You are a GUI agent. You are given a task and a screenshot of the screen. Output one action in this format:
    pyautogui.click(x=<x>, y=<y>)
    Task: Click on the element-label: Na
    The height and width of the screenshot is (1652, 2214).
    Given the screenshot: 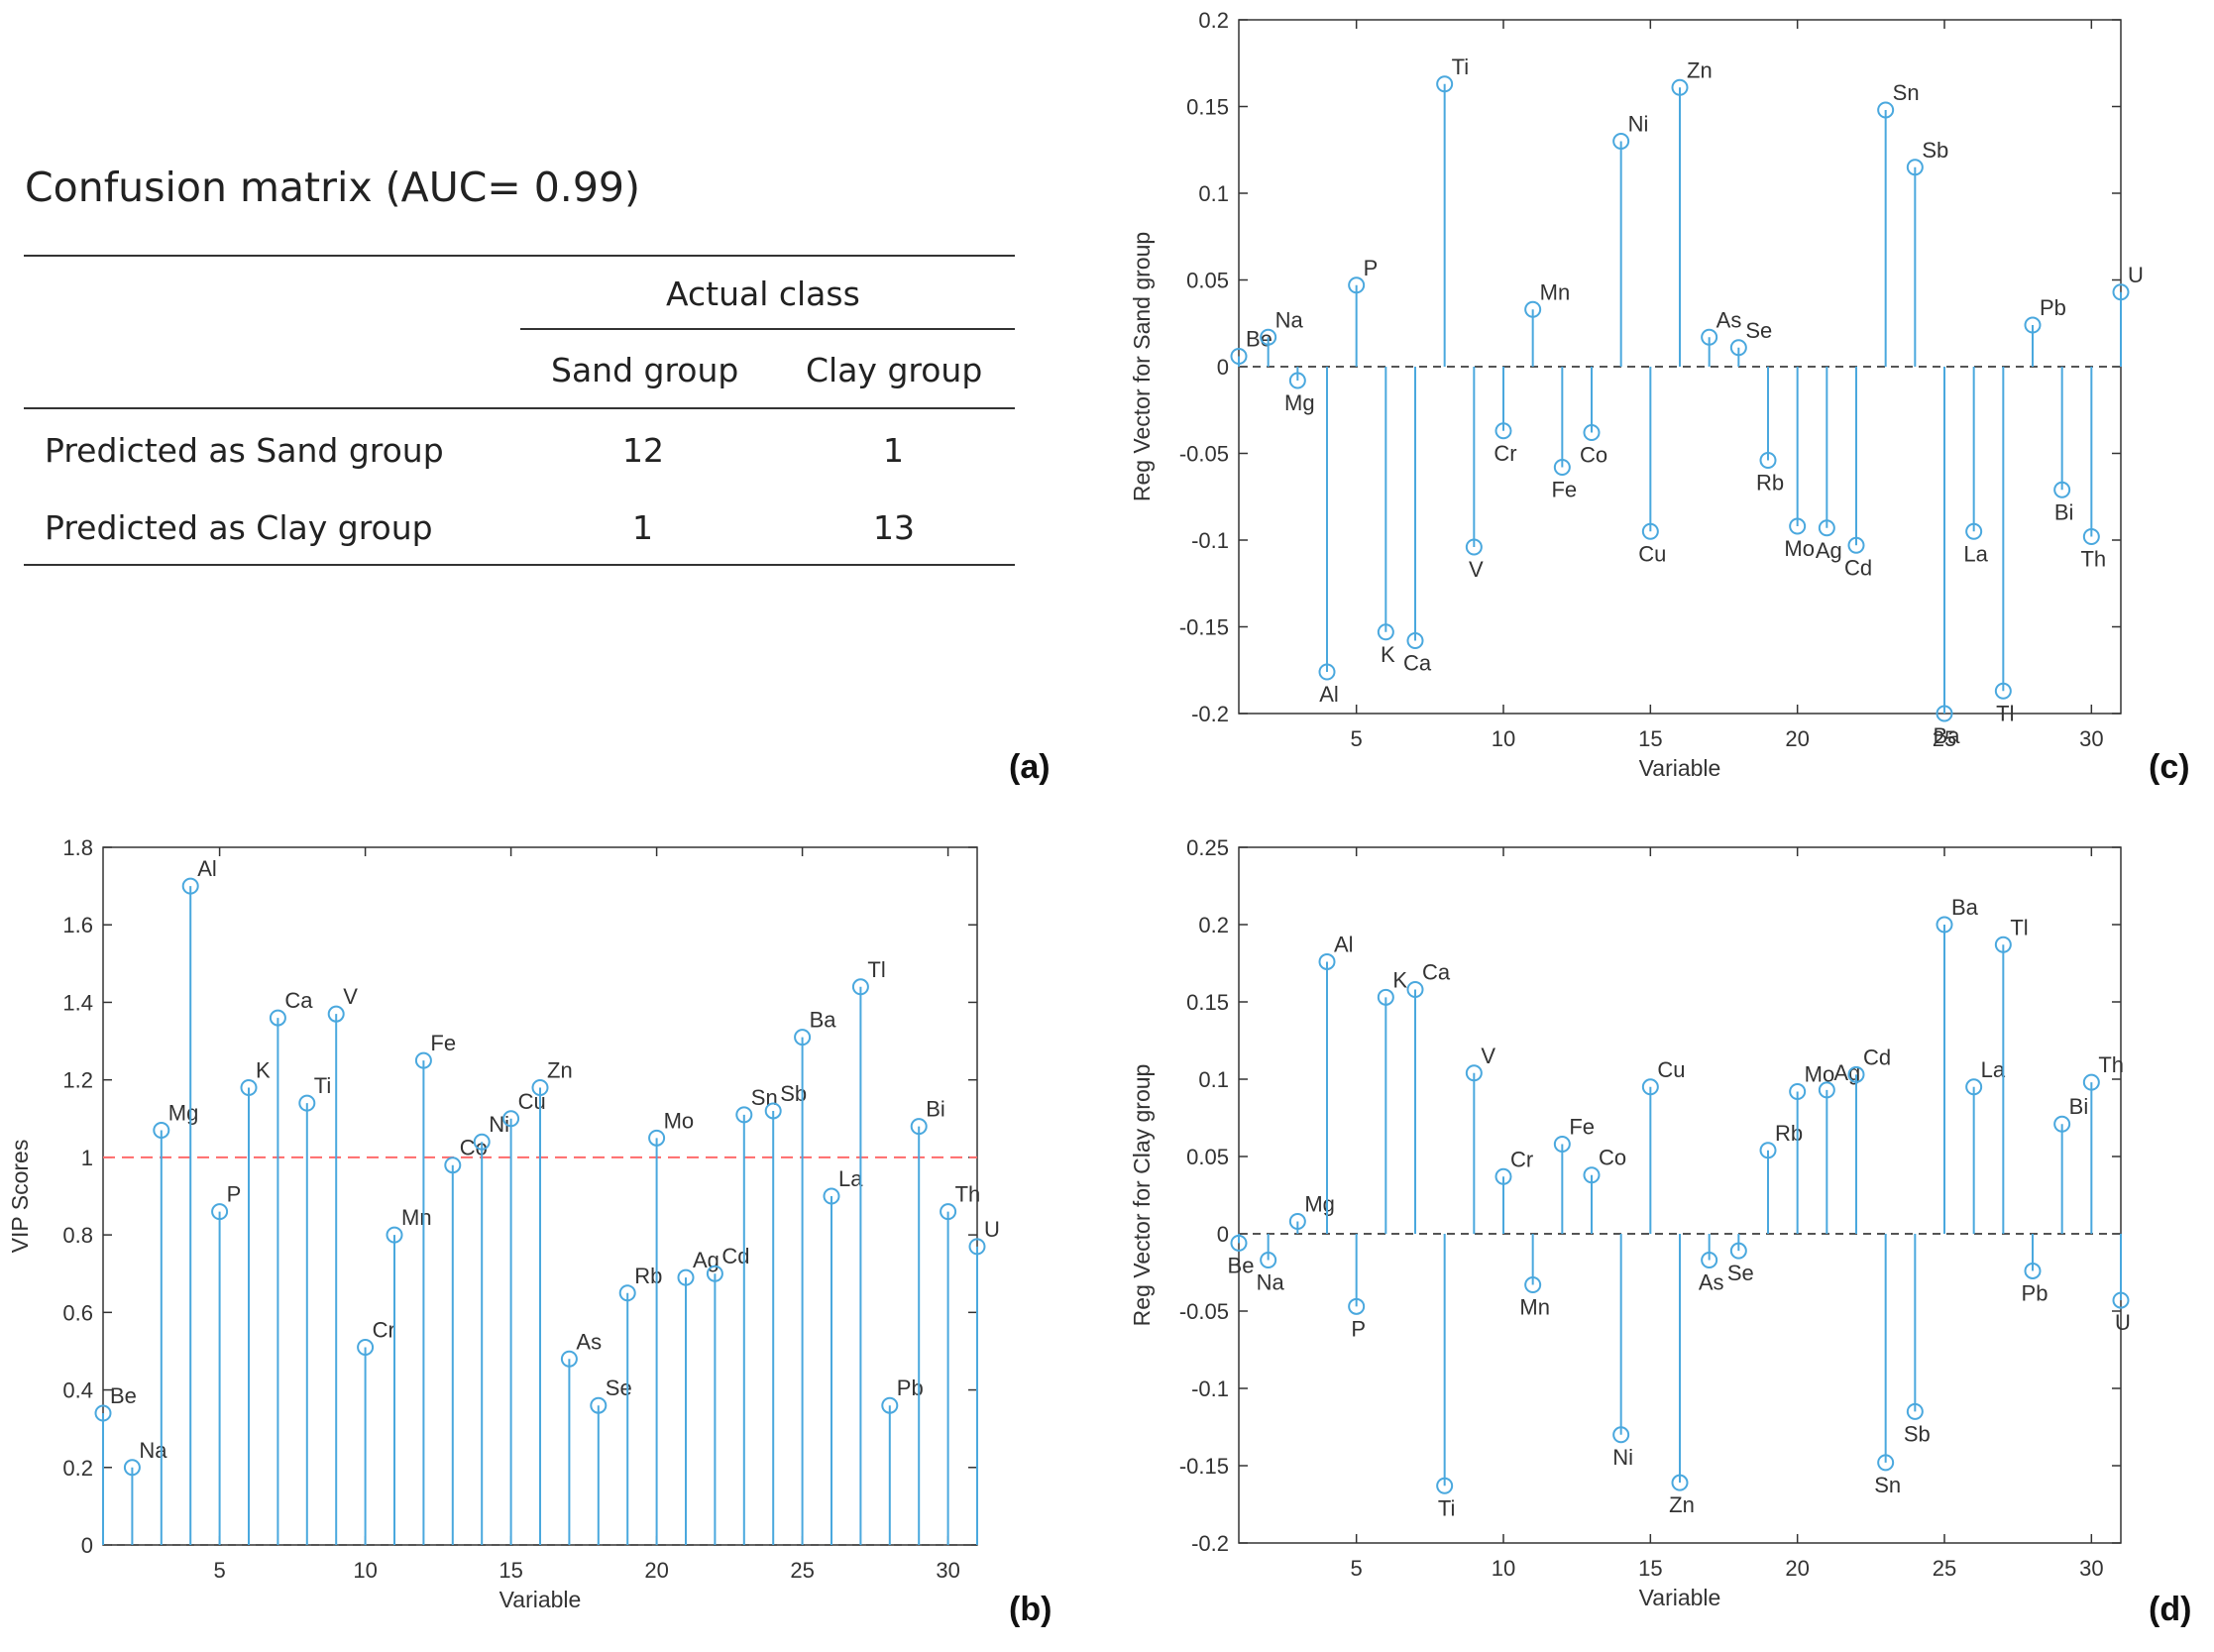 What is the action you would take?
    pyautogui.click(x=153, y=1450)
    